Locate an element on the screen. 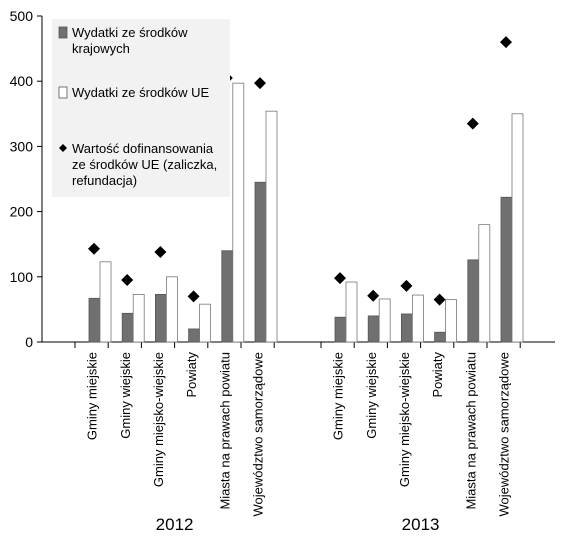  y-tick-label: 500 is located at coordinates (22, 16).